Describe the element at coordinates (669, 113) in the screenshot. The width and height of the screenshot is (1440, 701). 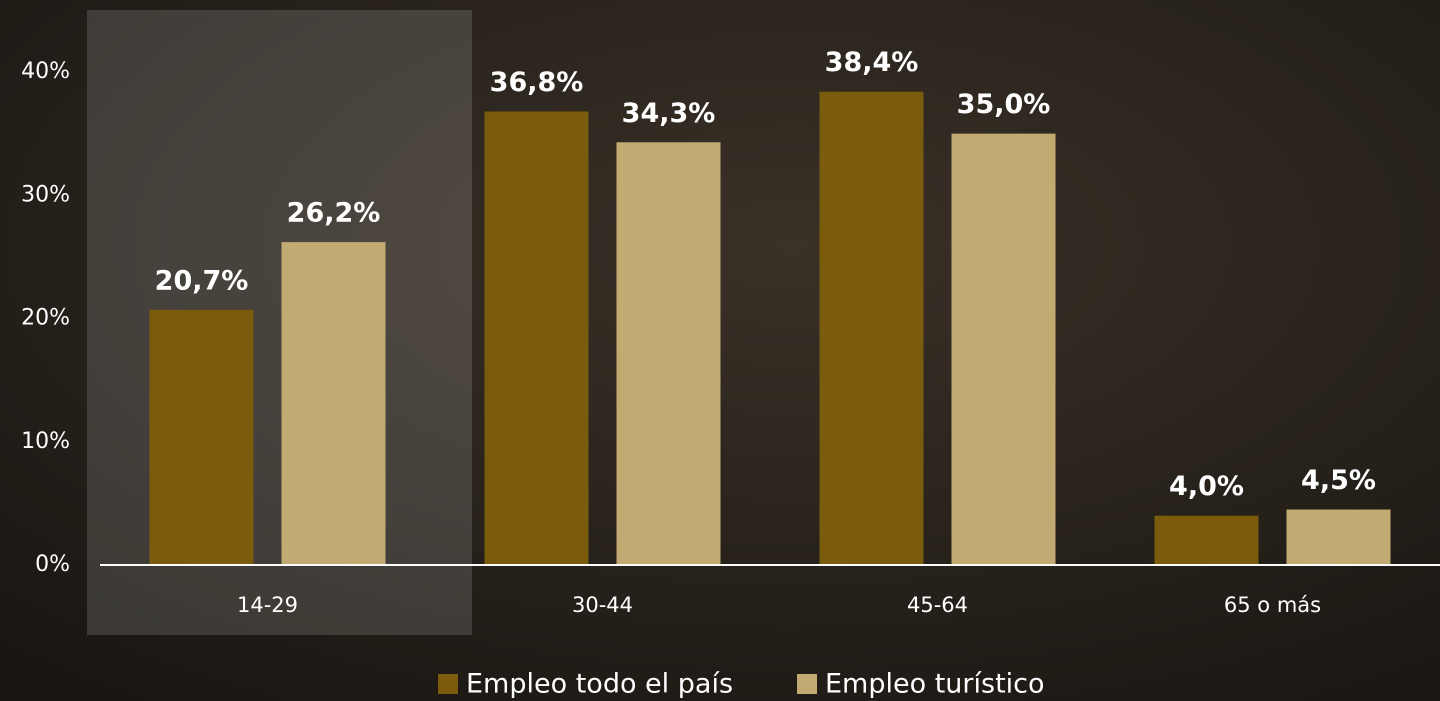
I see `value-label: 34,3%` at that location.